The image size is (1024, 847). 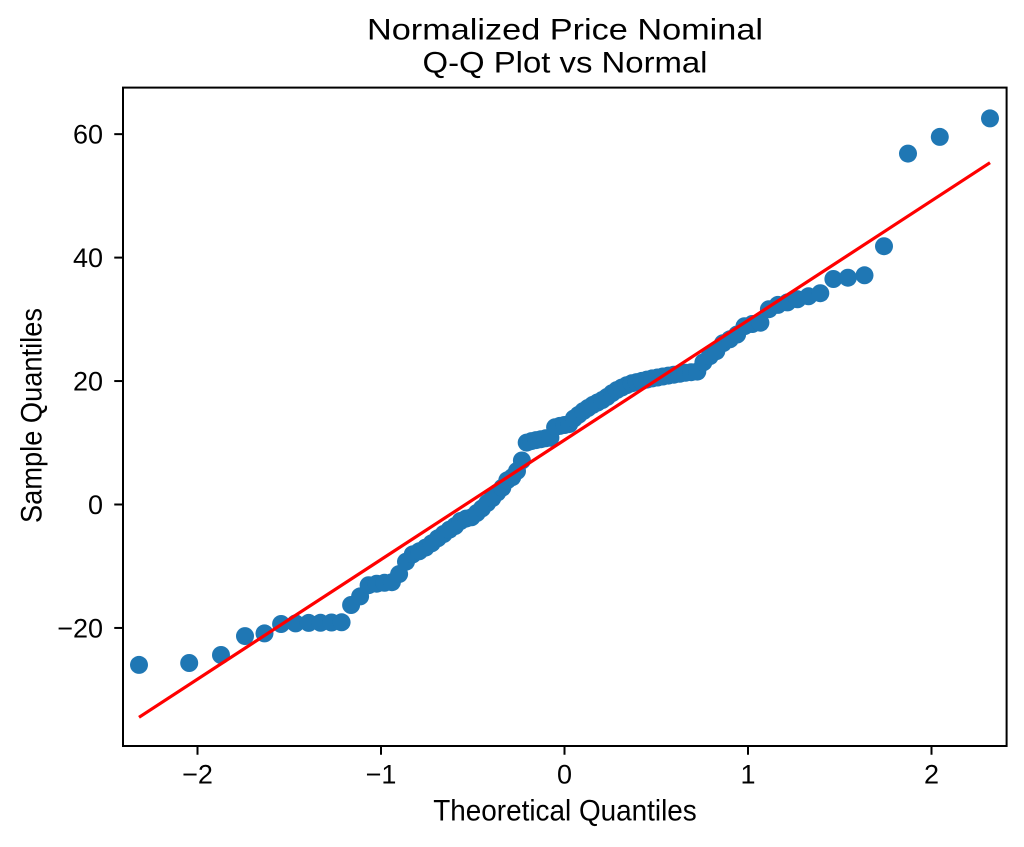 I want to click on svg-text: Normalized Price Nominal, so click(x=565, y=29).